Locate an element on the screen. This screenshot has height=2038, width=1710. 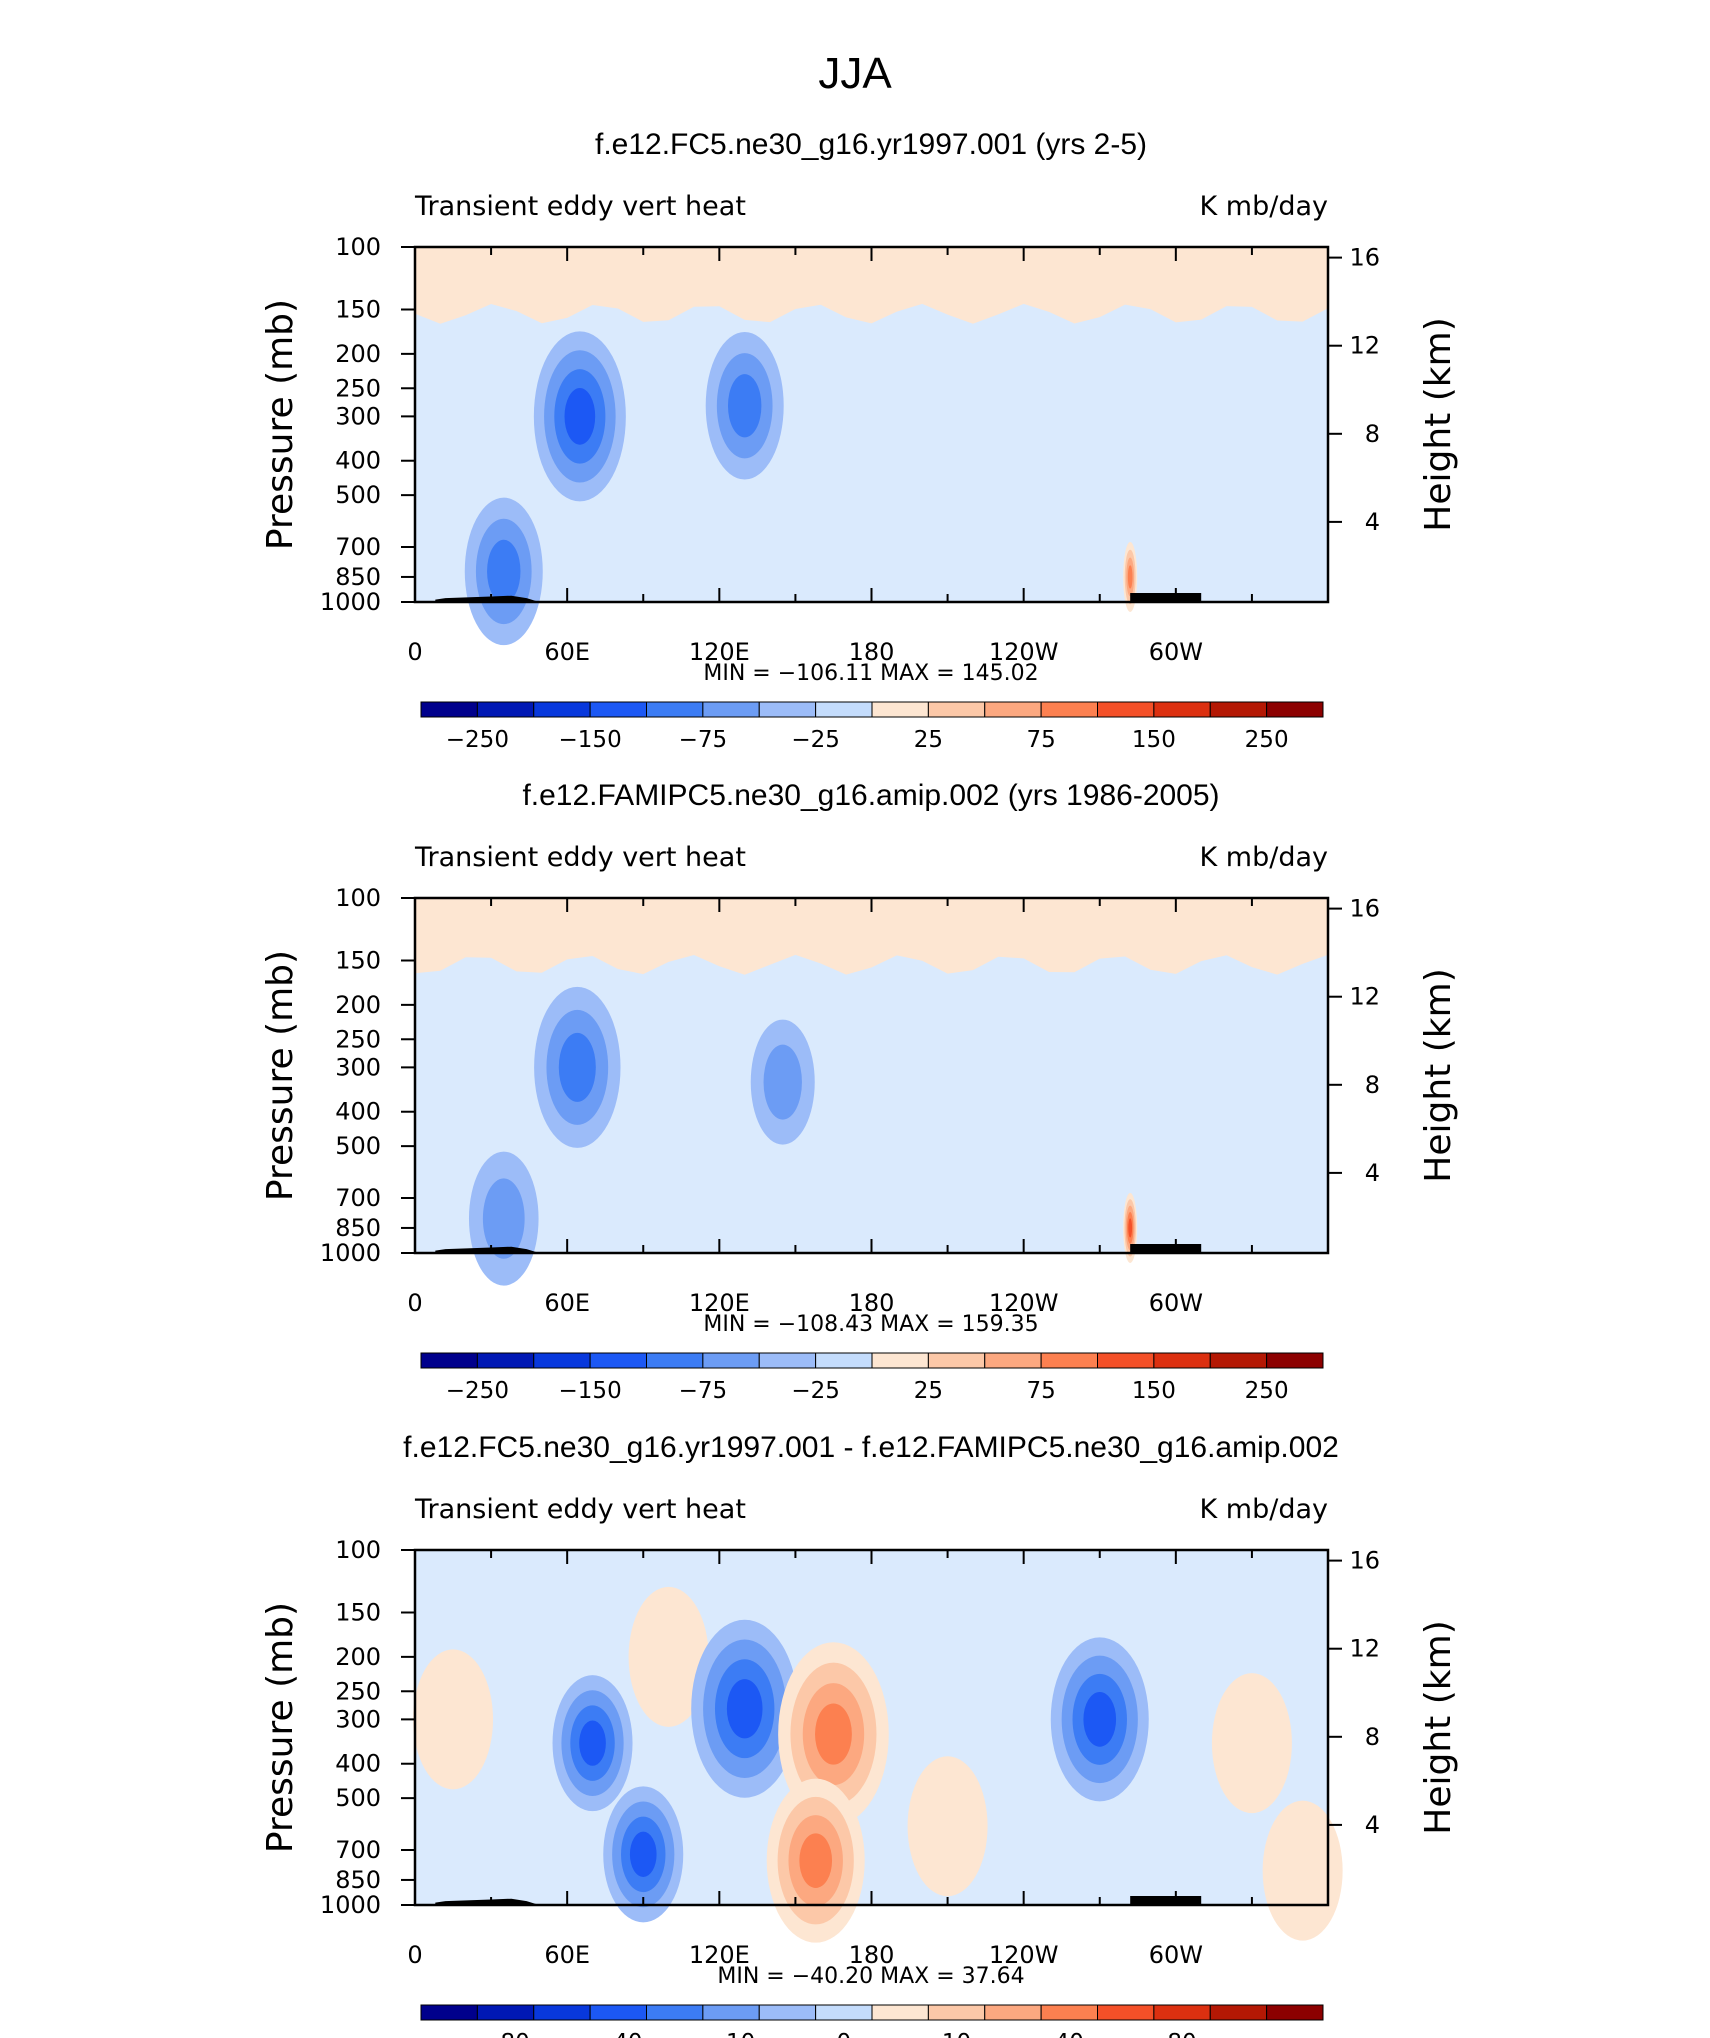
min-max-stats: MIN = −108.43 MAX = 159.35 is located at coordinates (870, 1324).